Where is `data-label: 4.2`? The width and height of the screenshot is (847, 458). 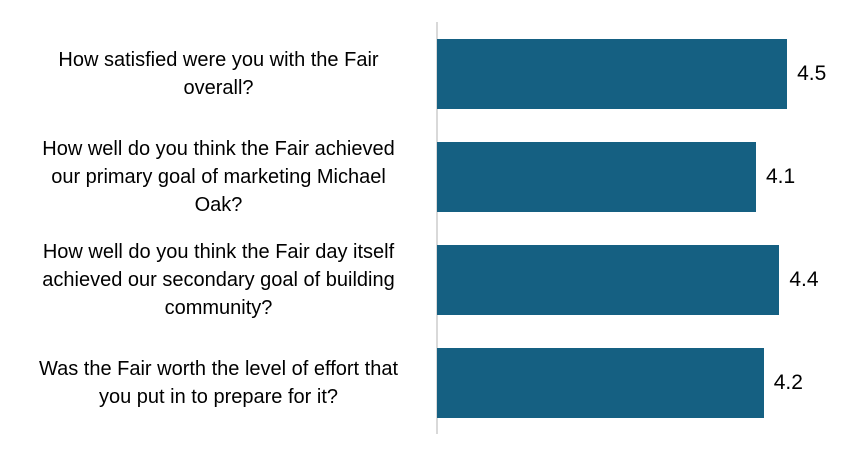 data-label: 4.2 is located at coordinates (788, 382).